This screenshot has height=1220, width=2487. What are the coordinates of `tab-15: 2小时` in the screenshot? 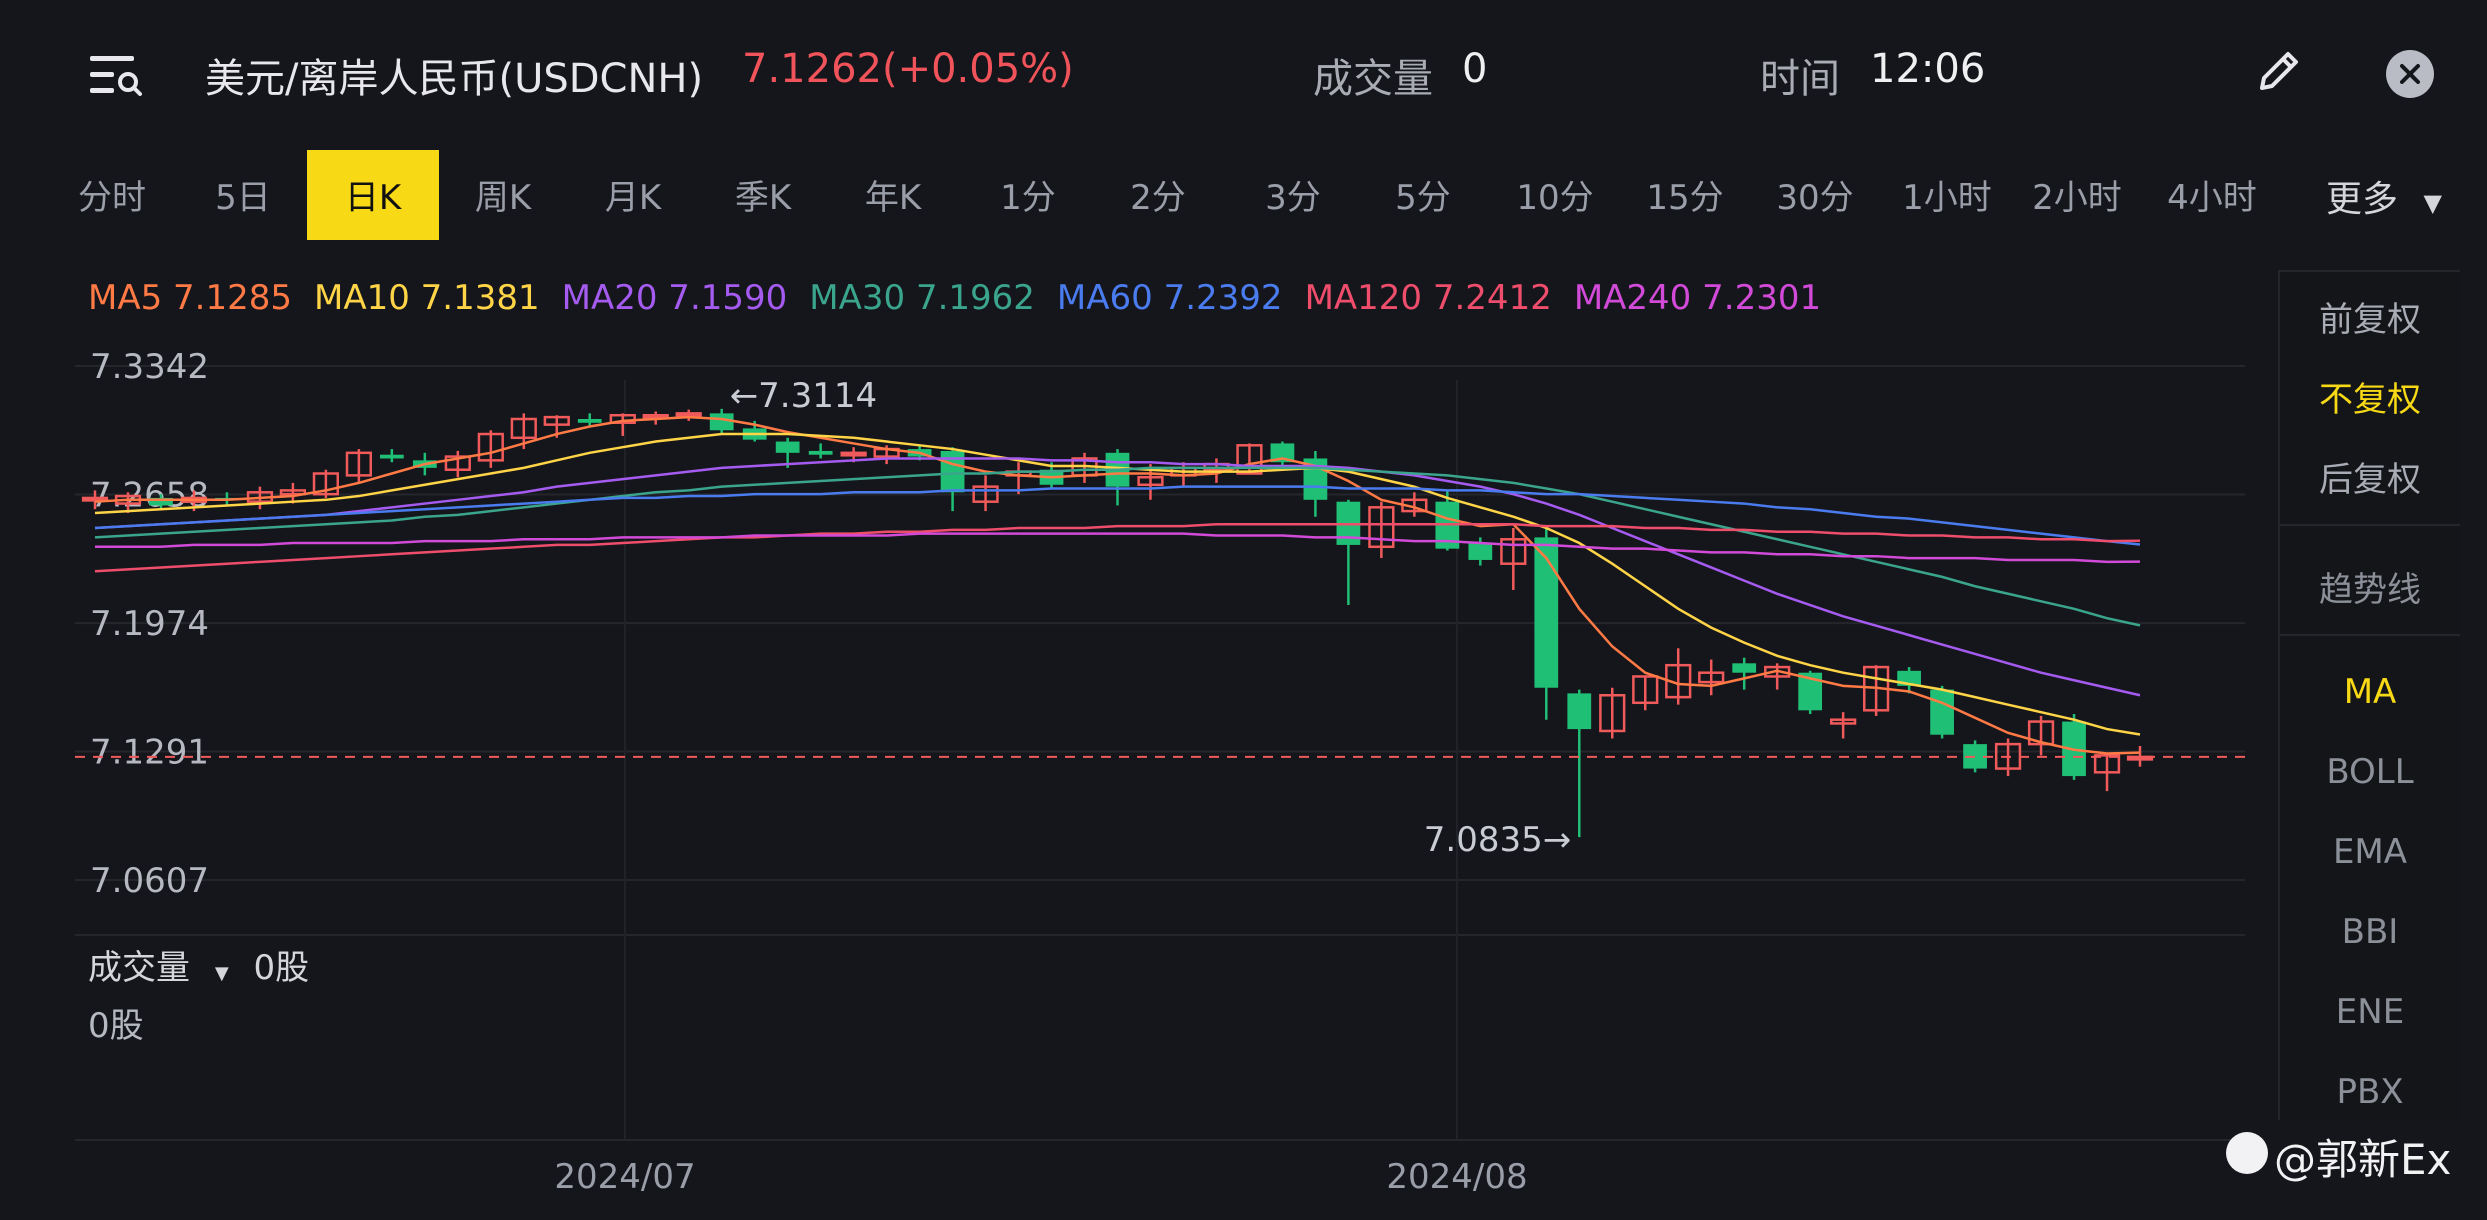 It's located at (2077, 198).